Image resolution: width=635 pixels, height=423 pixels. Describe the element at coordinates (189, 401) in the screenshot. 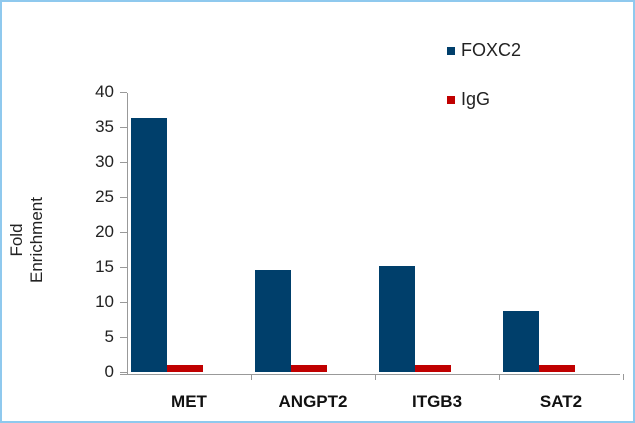

I see `x-category-label: MET` at that location.